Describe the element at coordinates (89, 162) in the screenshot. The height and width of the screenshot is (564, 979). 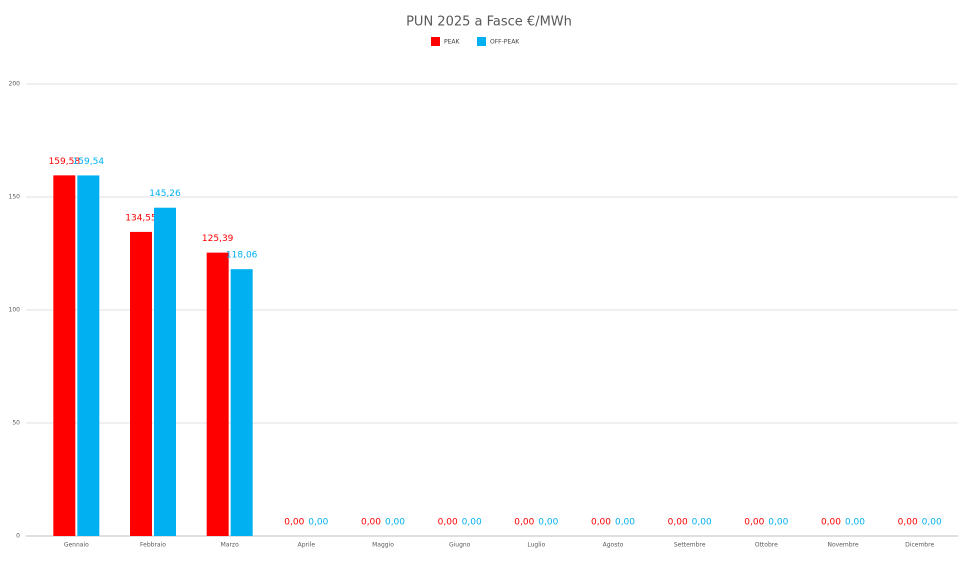
I see `value-label: 159,54` at that location.